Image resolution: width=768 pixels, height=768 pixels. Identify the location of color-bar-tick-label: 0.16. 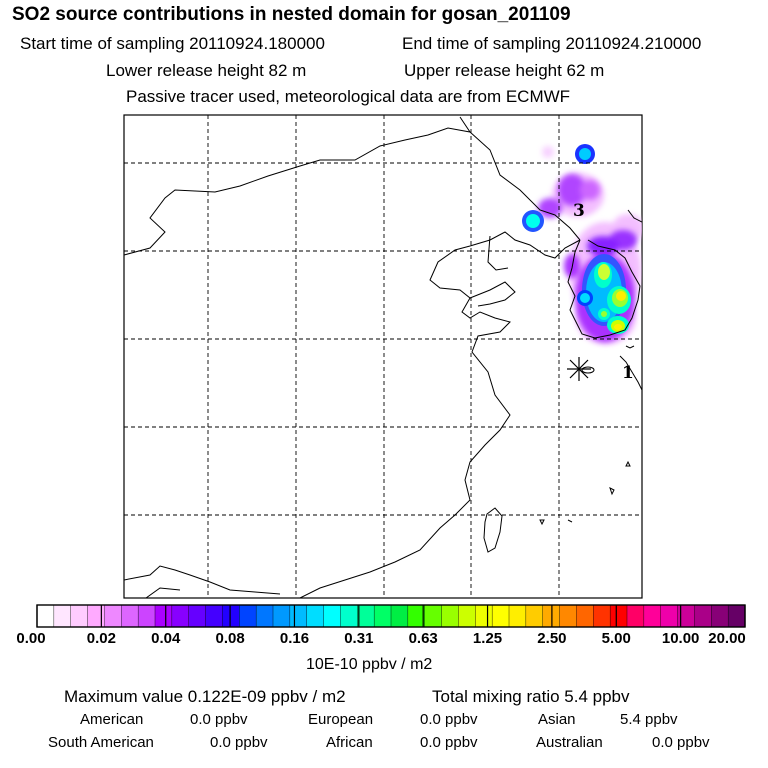
(294, 638).